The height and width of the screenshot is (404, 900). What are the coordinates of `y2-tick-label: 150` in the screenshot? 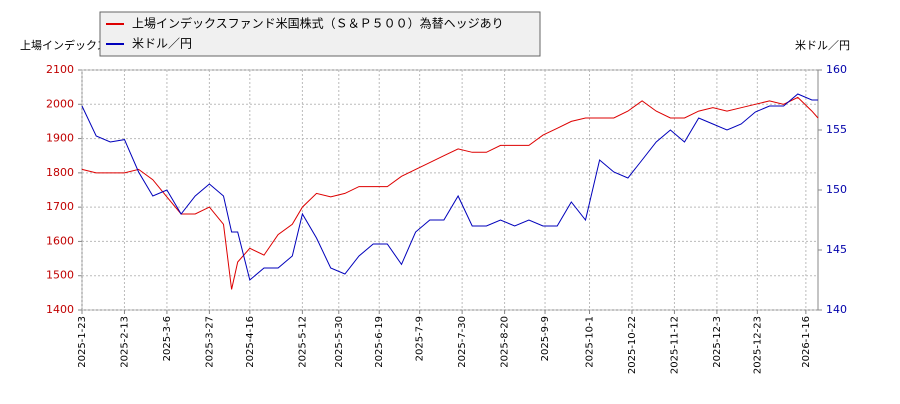 It's located at (836, 189).